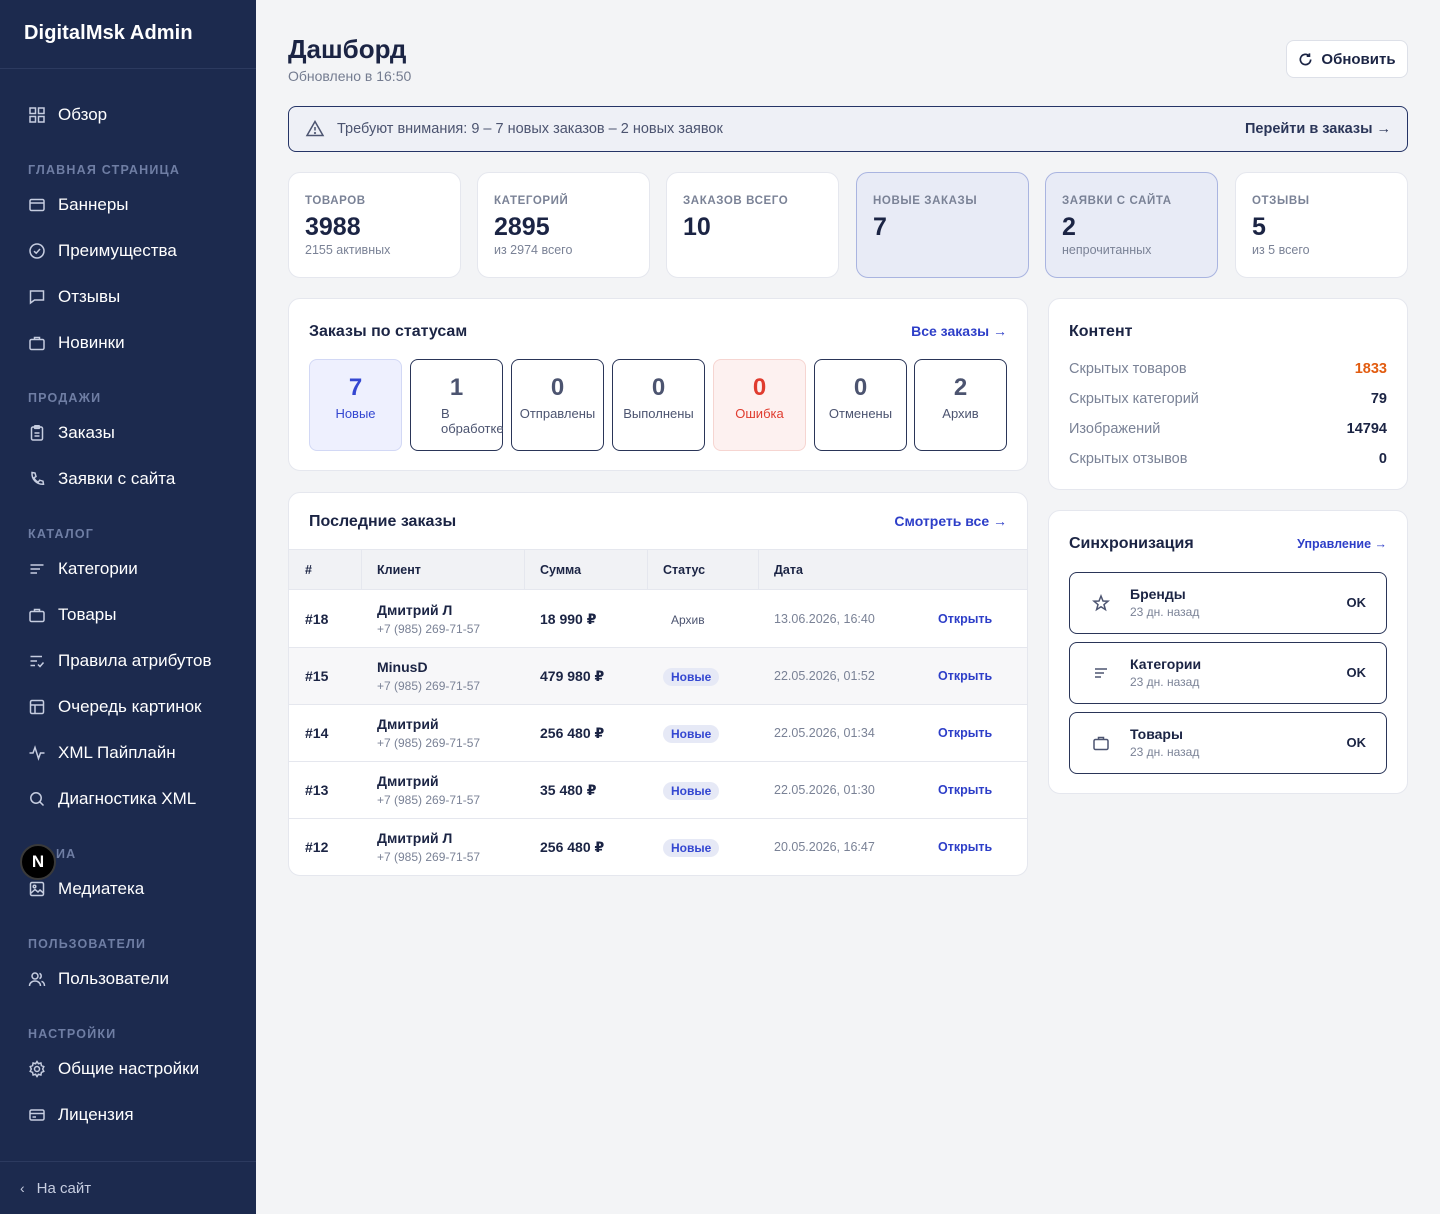 The height and width of the screenshot is (1214, 1440). What do you see at coordinates (456, 387) in the screenshot?
I see `status-count: 1` at bounding box center [456, 387].